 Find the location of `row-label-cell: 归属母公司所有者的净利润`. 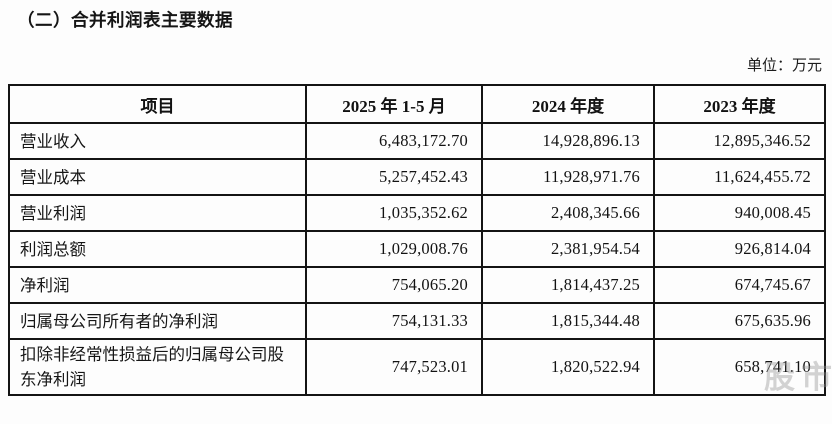

row-label-cell: 归属母公司所有者的净利润 is located at coordinates (157, 321).